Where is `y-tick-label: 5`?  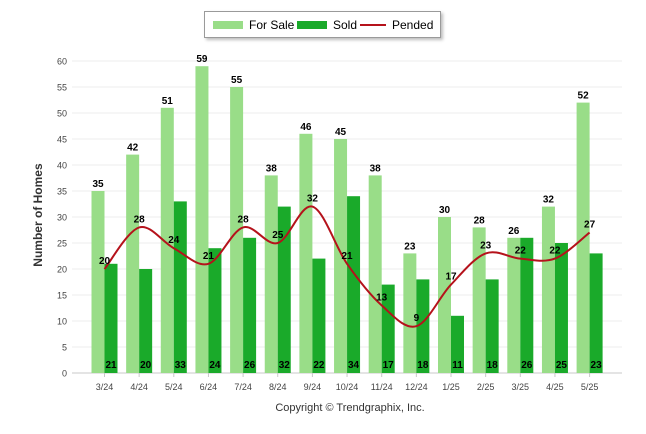 y-tick-label: 5 is located at coordinates (64, 348).